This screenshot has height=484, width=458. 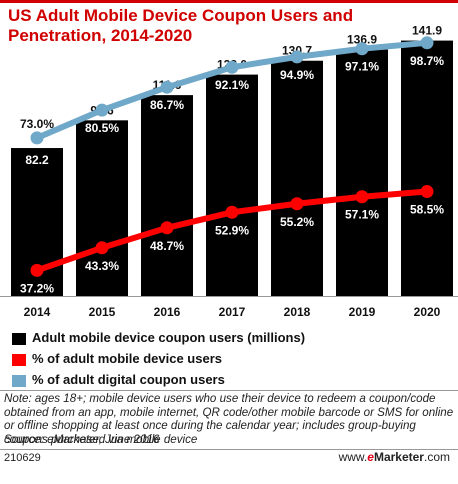 What do you see at coordinates (362, 172) in the screenshot?
I see `bar-2019` at bounding box center [362, 172].